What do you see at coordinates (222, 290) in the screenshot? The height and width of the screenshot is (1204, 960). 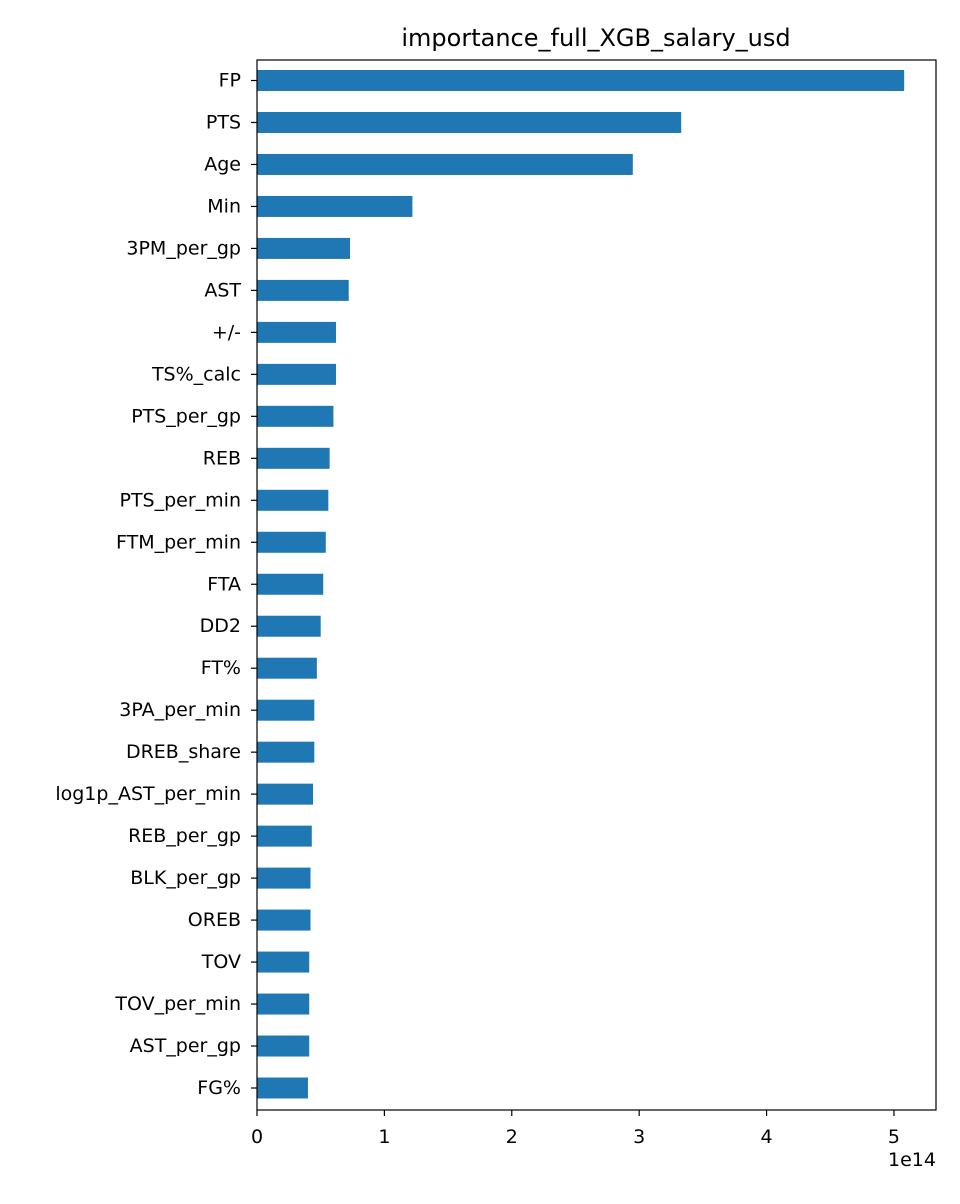 I see `y-tick-label: AST` at bounding box center [222, 290].